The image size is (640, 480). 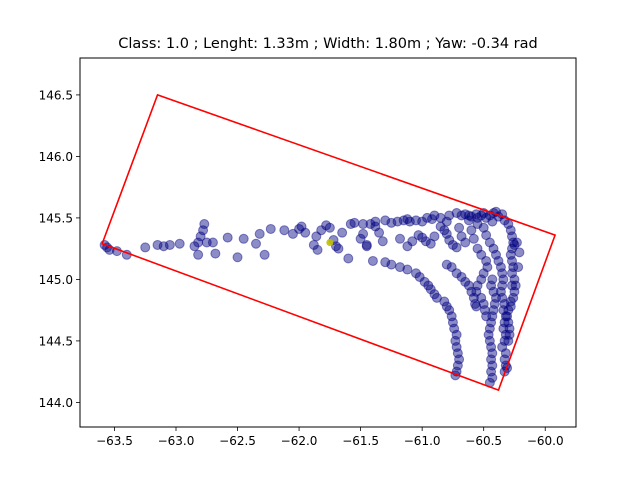 What do you see at coordinates (483, 441) in the screenshot?
I see `x-tick-label: −60.5` at bounding box center [483, 441].